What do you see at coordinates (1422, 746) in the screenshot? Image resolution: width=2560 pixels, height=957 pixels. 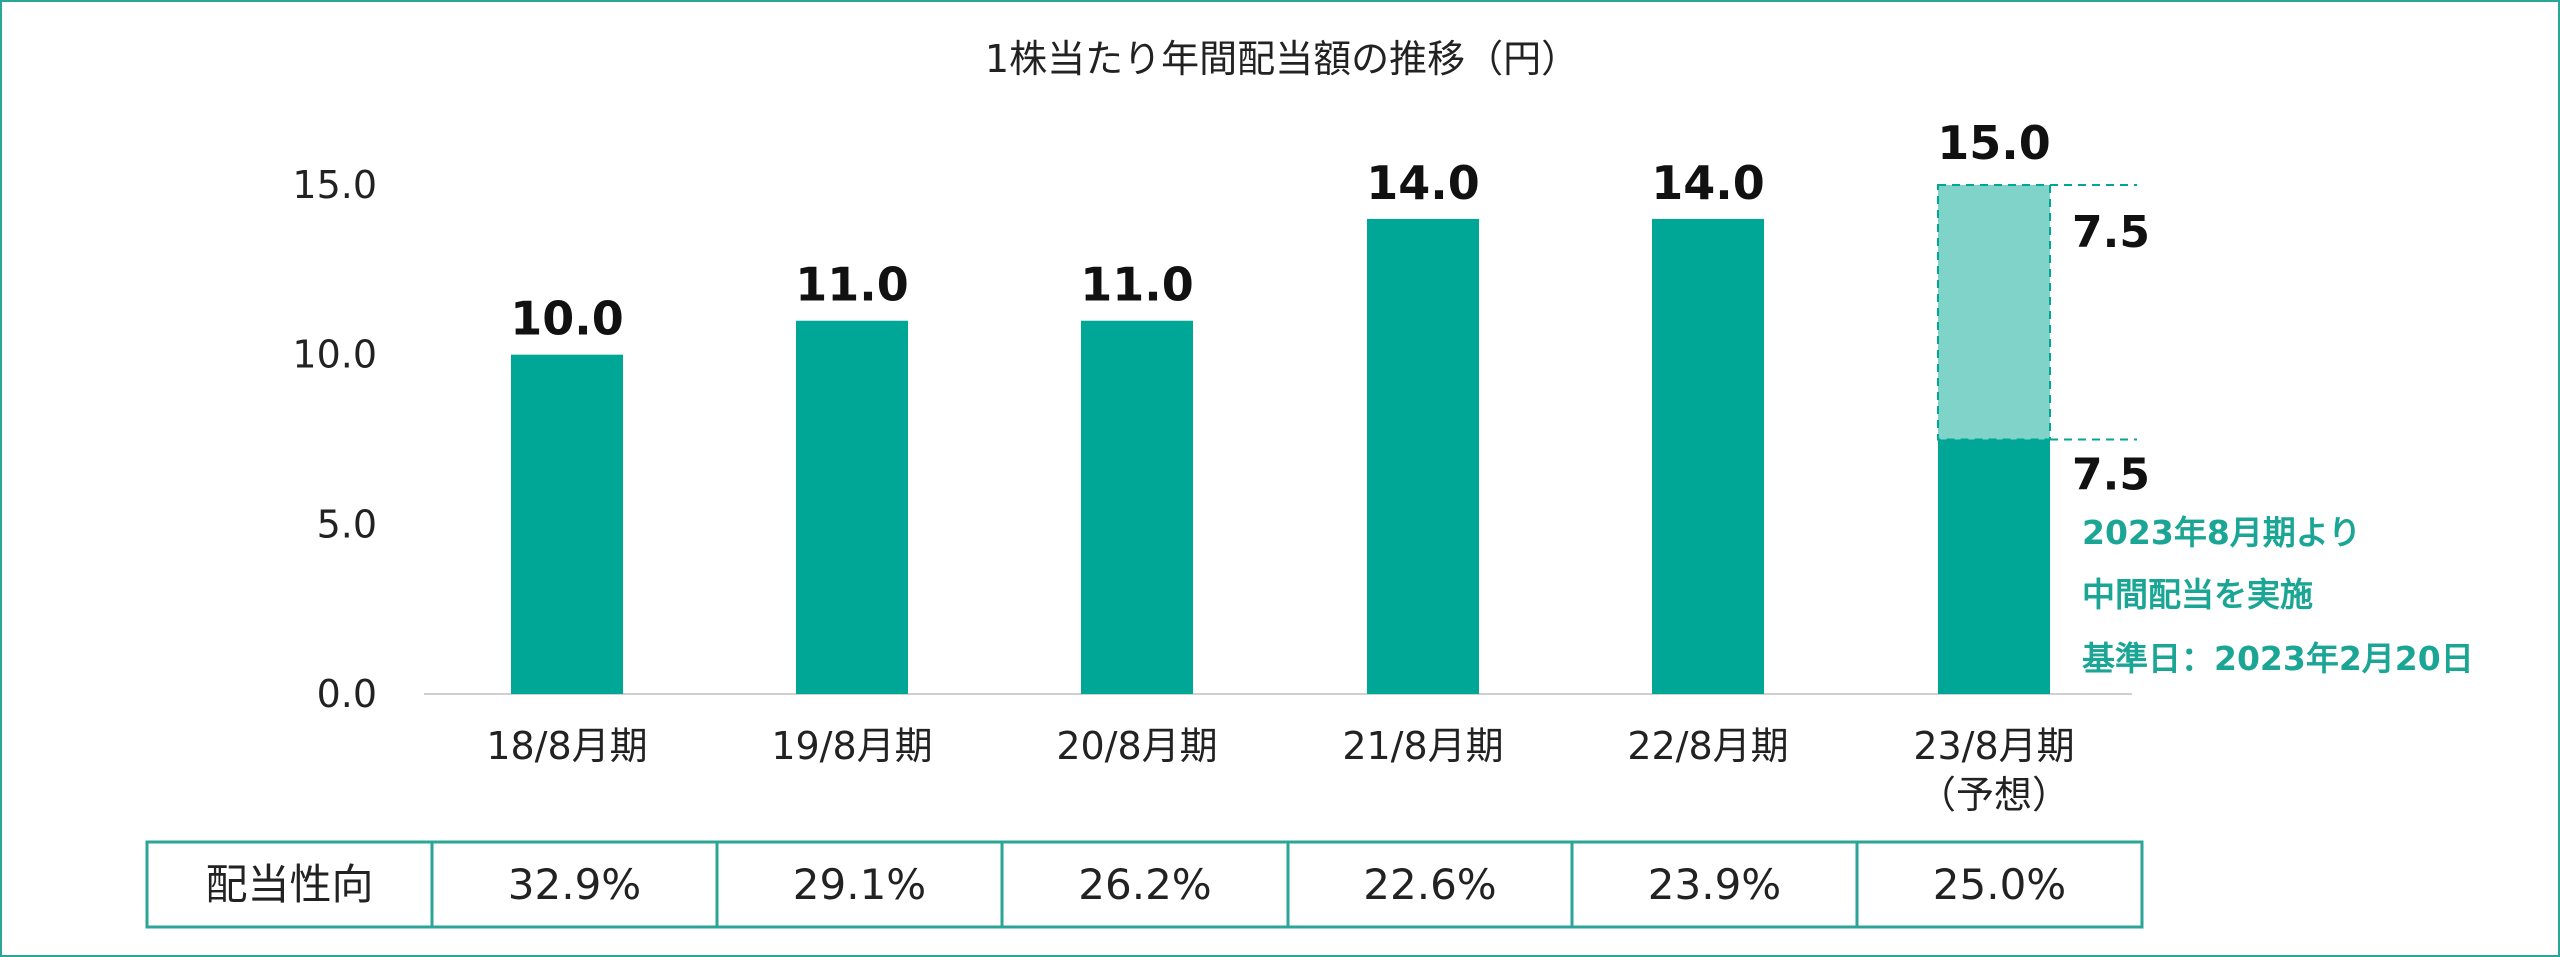 I see `x-tick-label: 21/8月期` at bounding box center [1422, 746].